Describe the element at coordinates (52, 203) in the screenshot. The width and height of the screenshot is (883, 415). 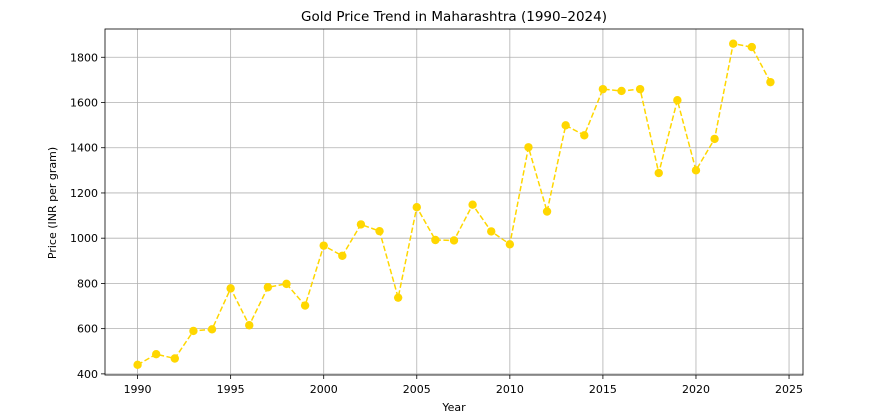
I see `y-axis-label: Price (INR per gram)` at that location.